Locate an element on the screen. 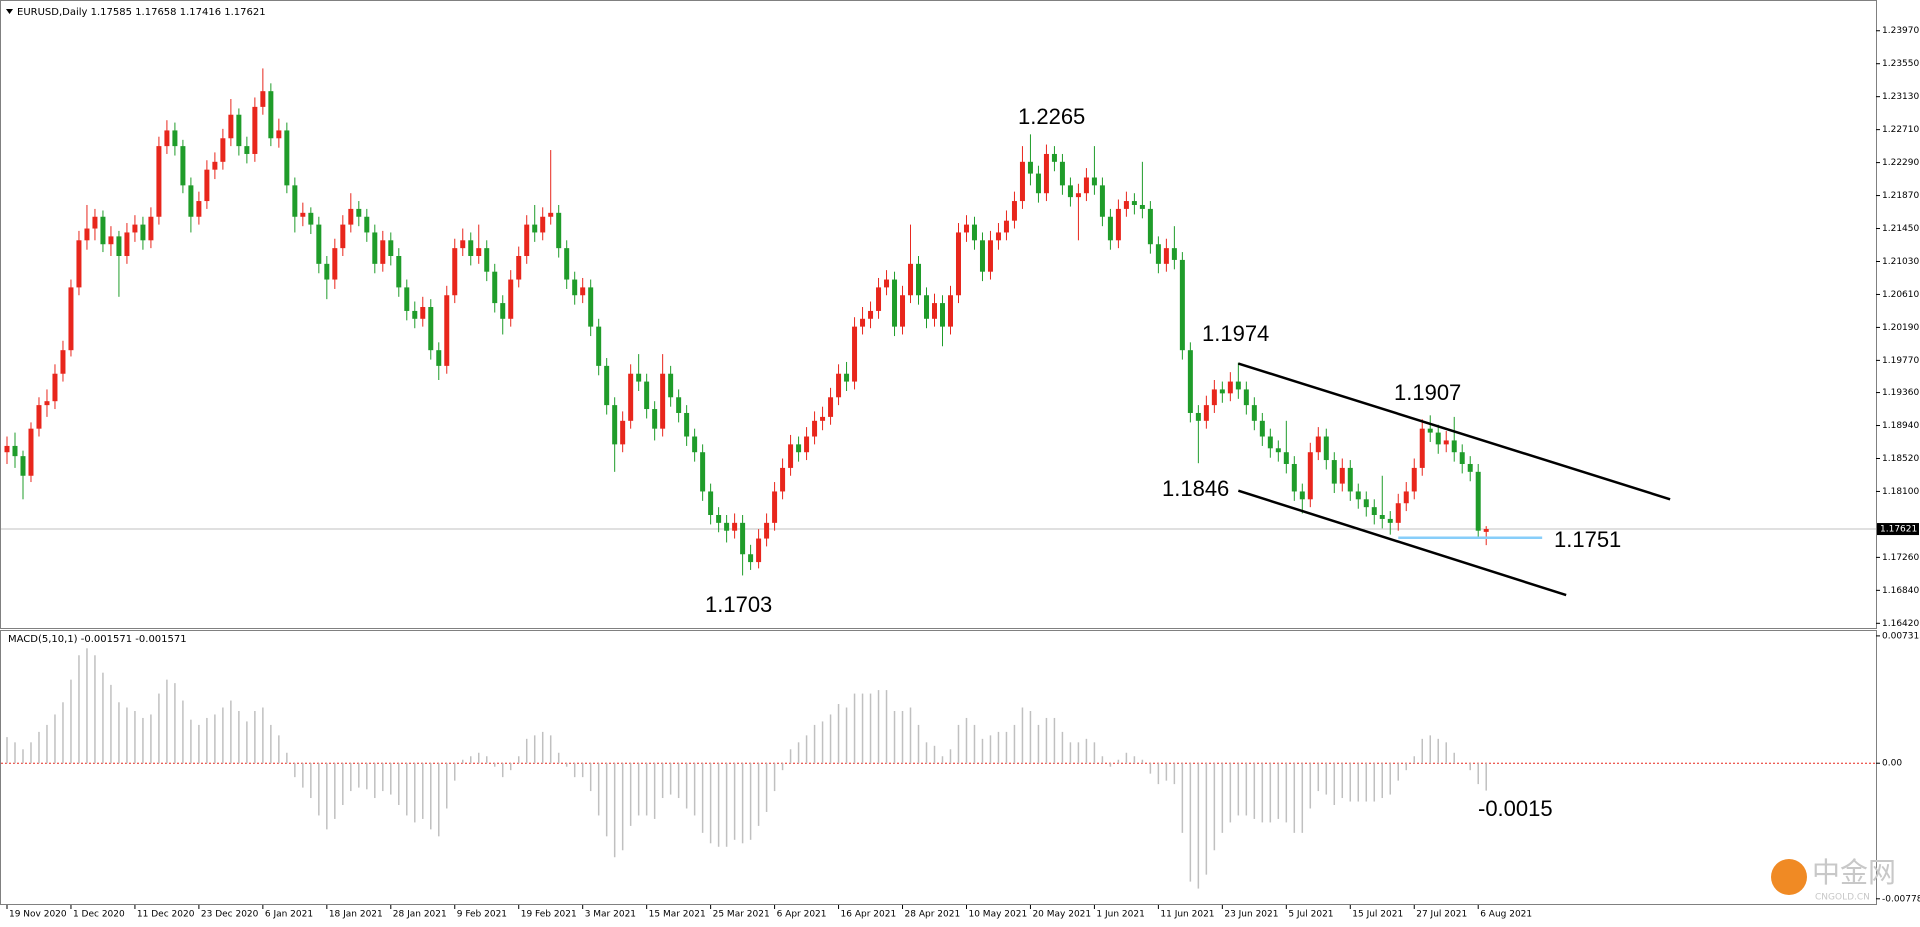  x-tick-label: 18 Jan 2021 is located at coordinates (356, 915).